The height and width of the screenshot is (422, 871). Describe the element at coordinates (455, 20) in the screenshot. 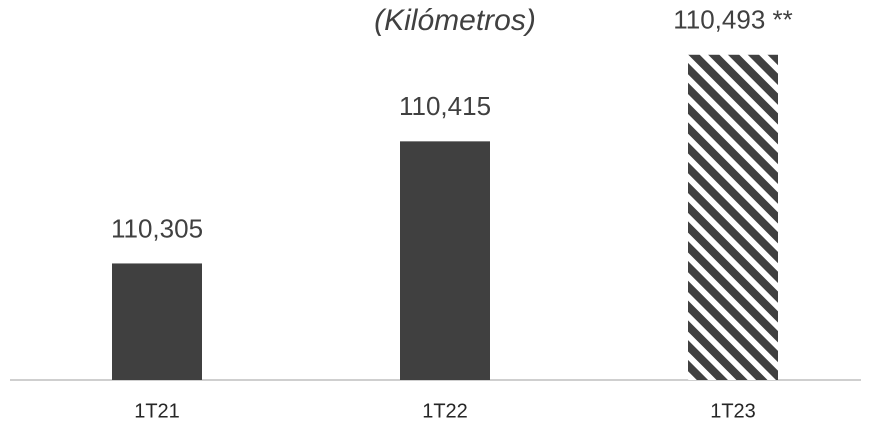

I see `chart-title: (Kilómetros)` at that location.